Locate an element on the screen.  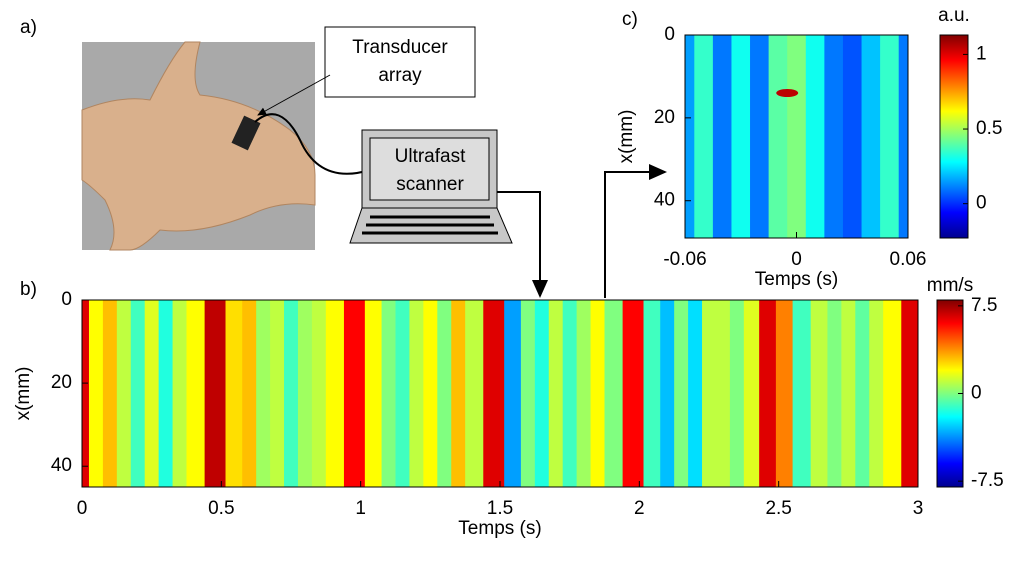
cable is located at coordinates (312, 144).